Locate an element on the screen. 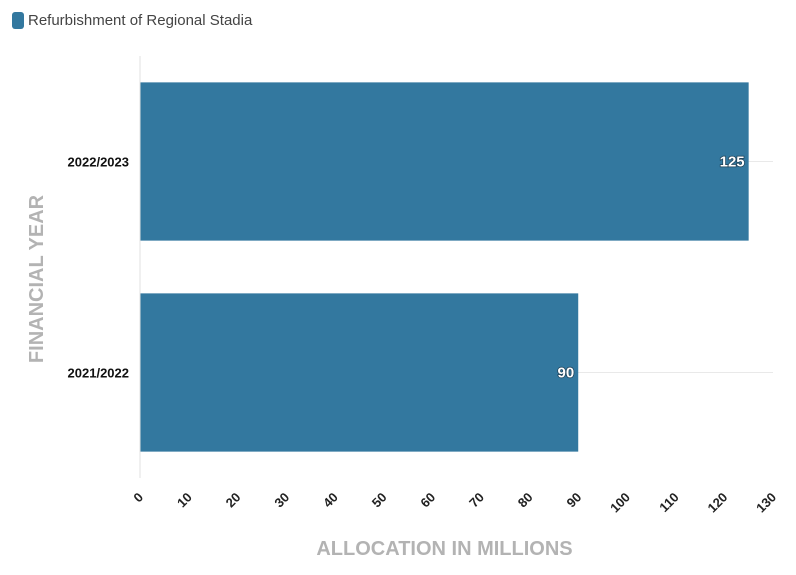  x-tick-label: 10 is located at coordinates (184, 500).